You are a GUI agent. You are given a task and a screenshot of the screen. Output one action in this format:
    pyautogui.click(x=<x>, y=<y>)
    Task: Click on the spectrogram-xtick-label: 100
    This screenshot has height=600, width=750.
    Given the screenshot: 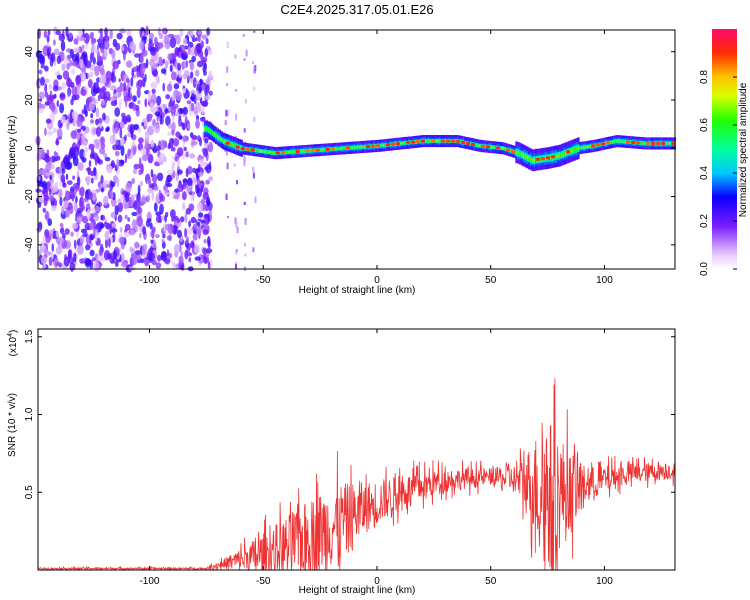 What is the action you would take?
    pyautogui.click(x=604, y=280)
    